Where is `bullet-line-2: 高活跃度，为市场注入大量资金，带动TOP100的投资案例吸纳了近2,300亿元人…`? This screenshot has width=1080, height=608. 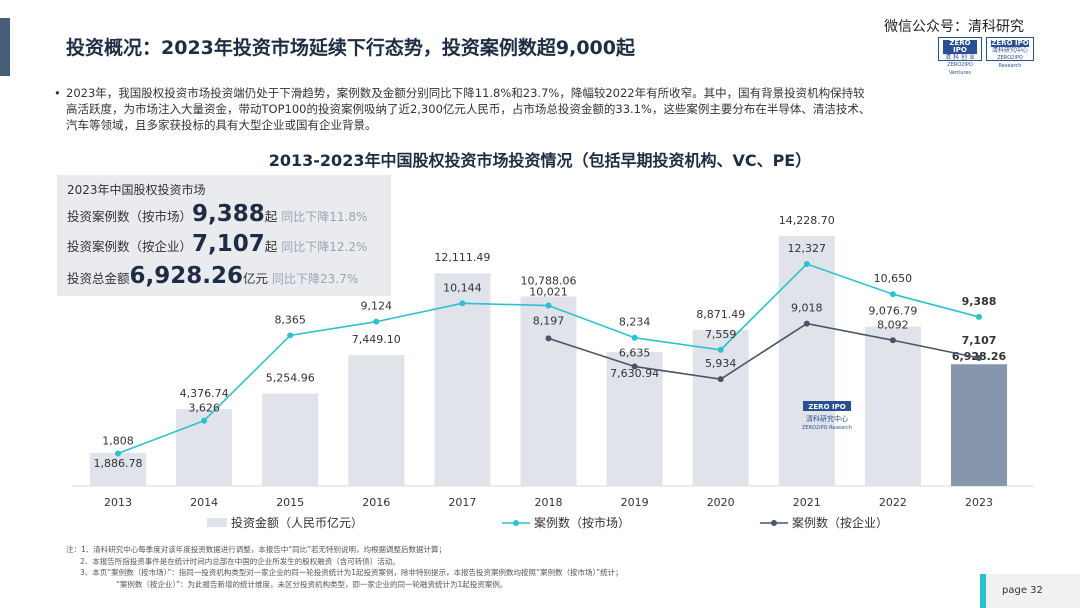 bullet-line-2: 高活跃度，为市场注入大量资金，带动TOP100的投资案例吸纳了近2,300亿元人… is located at coordinates (468, 109).